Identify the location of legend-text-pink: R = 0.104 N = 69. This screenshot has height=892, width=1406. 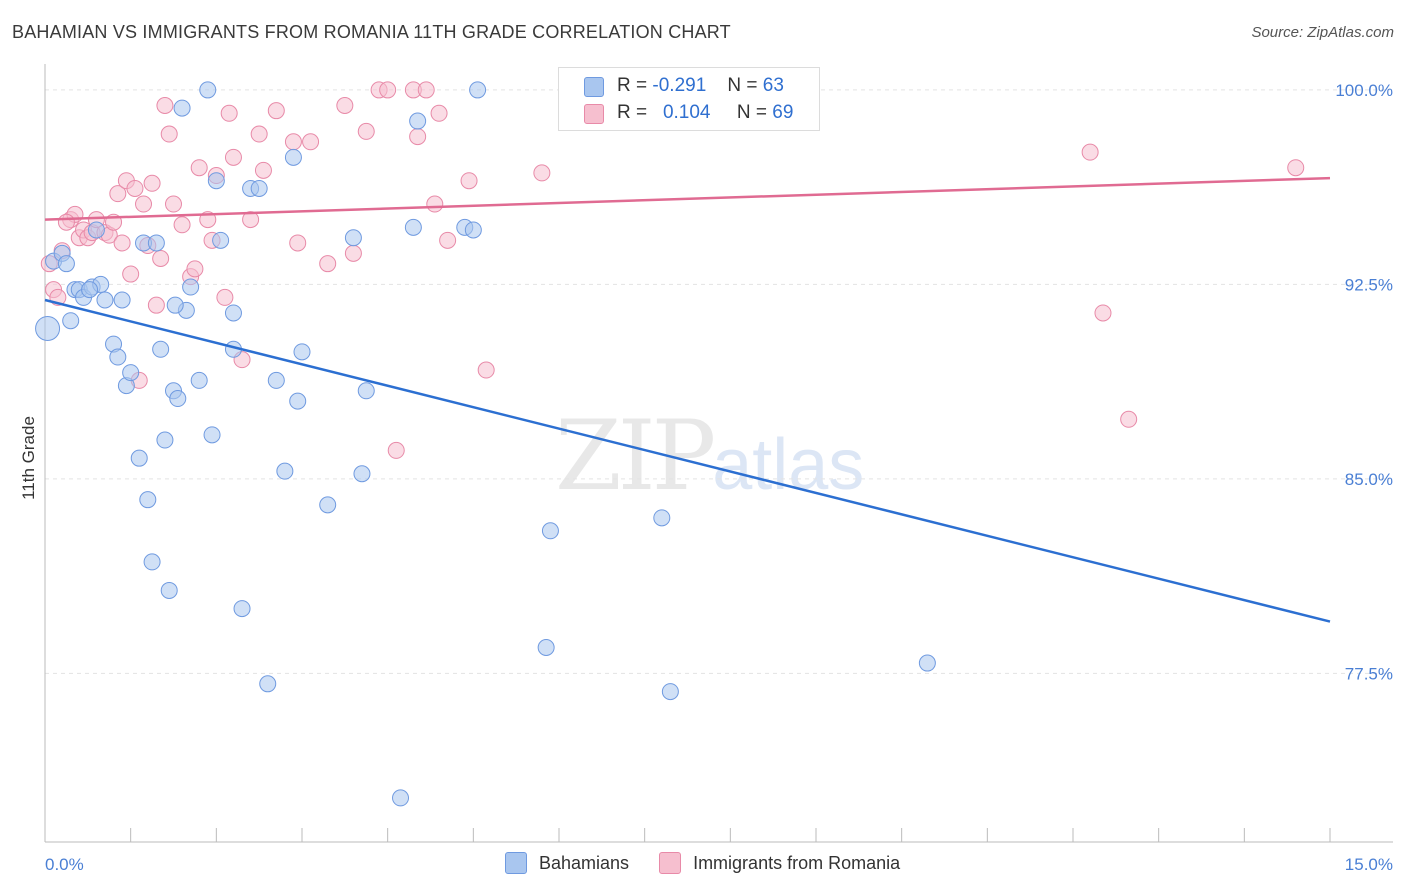
(705, 113).